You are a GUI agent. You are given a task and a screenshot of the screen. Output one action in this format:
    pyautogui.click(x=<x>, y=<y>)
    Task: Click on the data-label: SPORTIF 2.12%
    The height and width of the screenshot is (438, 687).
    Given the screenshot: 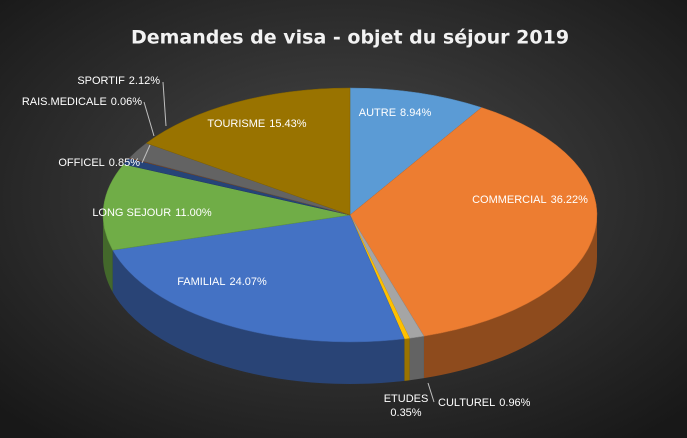 What is the action you would take?
    pyautogui.click(x=118, y=81)
    